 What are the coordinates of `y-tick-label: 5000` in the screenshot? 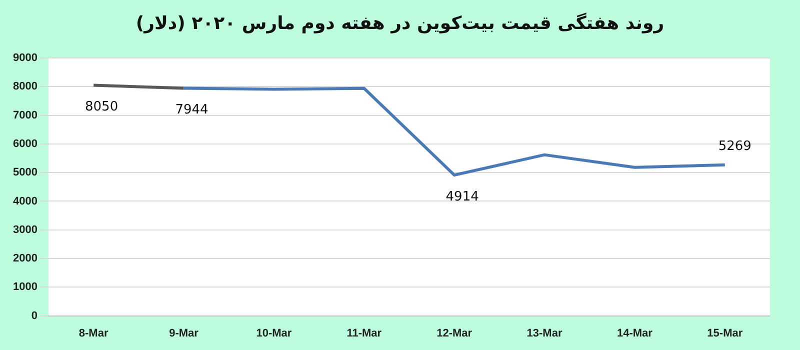 It's located at (25, 172).